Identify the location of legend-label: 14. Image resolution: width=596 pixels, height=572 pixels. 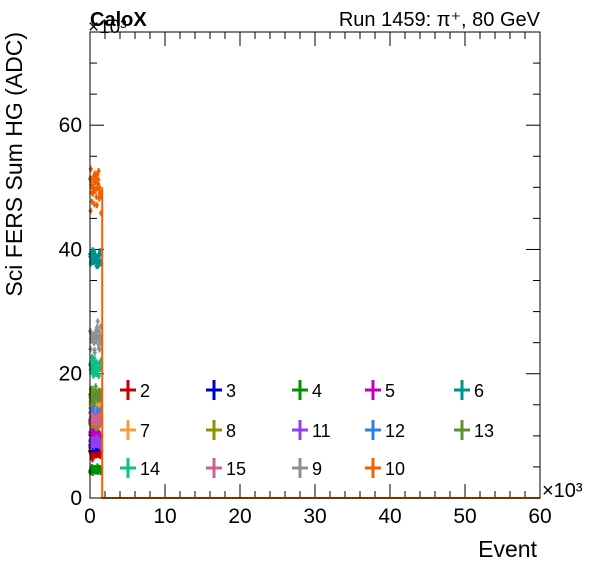
(150, 469).